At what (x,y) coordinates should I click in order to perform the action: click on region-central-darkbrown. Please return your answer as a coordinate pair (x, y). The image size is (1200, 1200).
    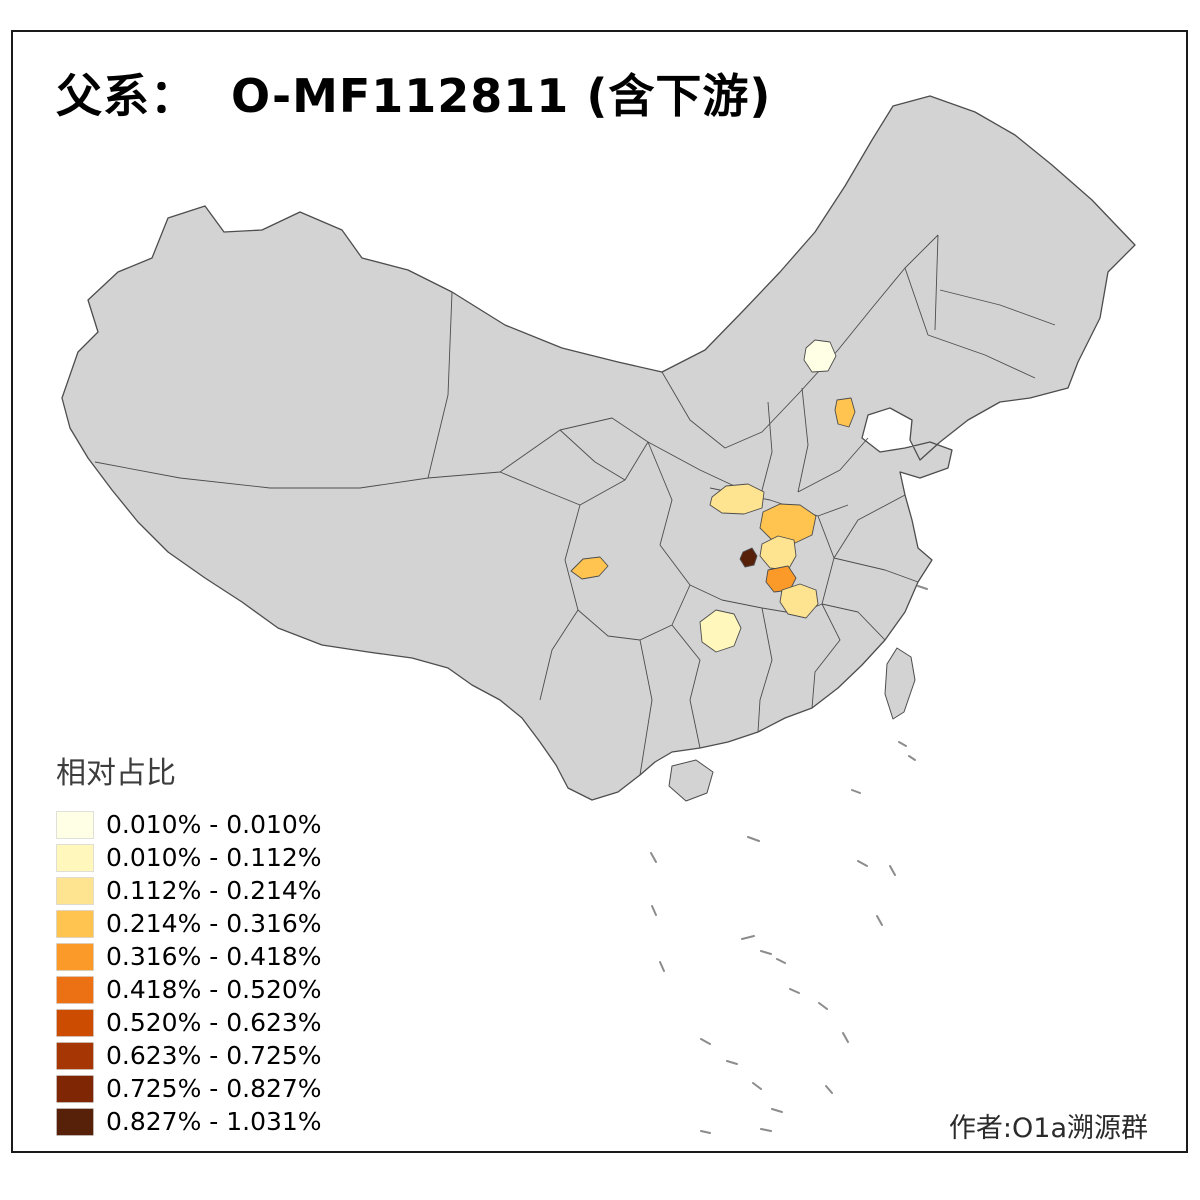
    Looking at the image, I should click on (748, 557).